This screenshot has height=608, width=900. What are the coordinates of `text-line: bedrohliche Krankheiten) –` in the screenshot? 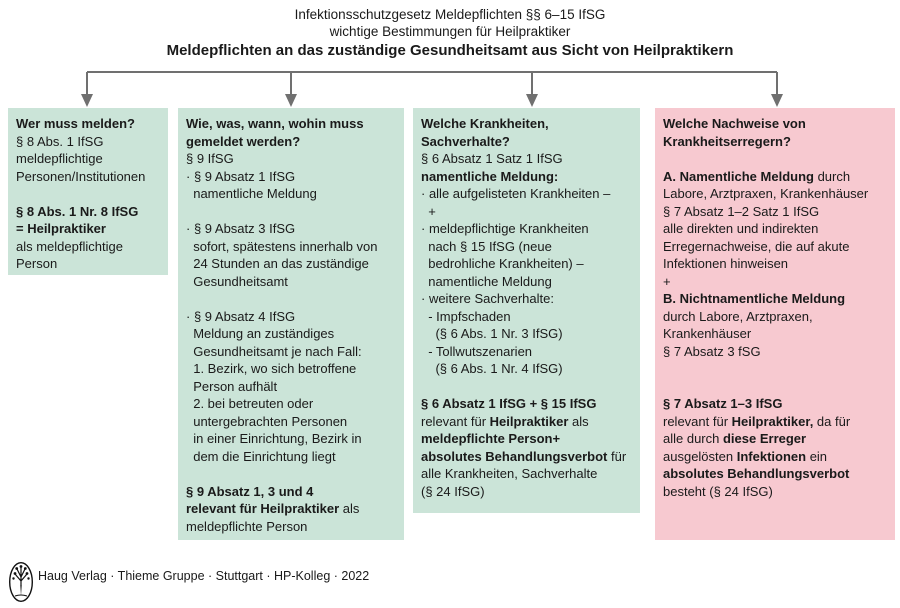 It's located at (502, 263).